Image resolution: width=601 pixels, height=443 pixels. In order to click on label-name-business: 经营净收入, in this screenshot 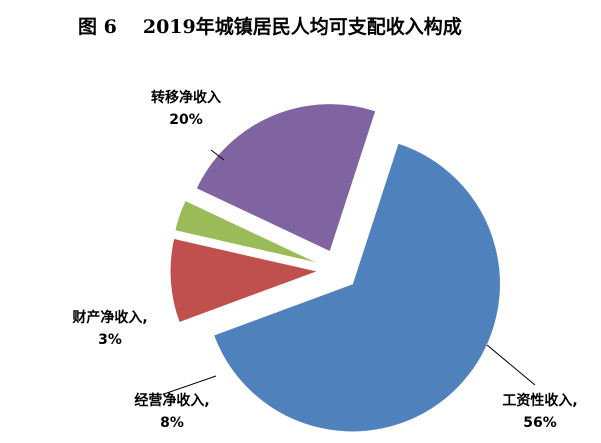, I will do `click(171, 400)`.